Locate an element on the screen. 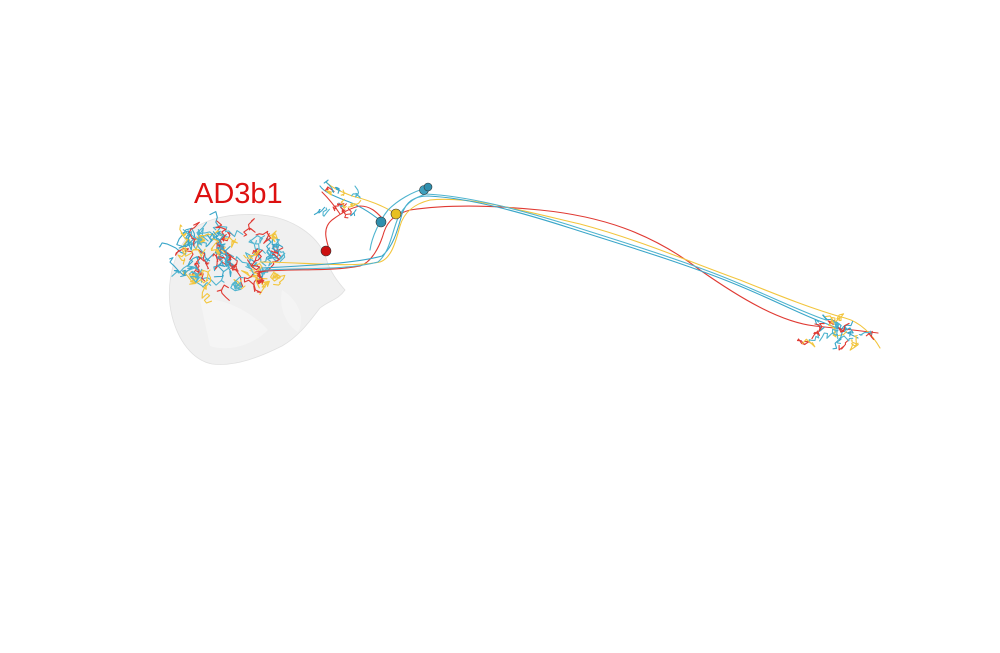 The width and height of the screenshot is (1000, 653). neuron-red-tract is located at coordinates (566, 269).